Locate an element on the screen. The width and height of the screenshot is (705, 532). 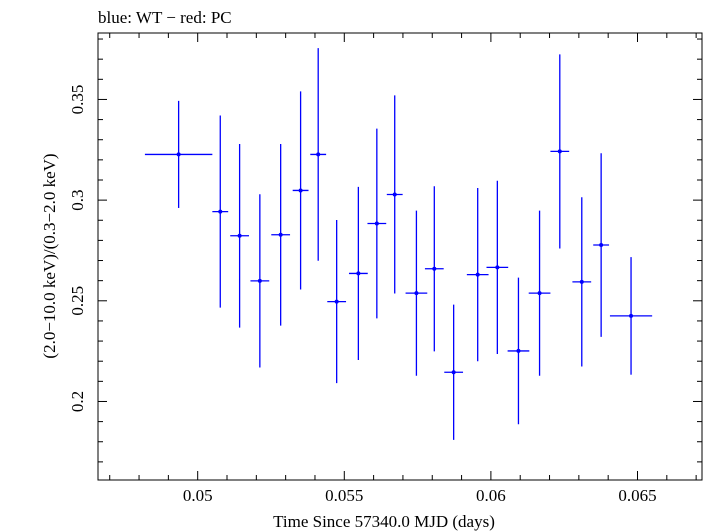
y-tick-label: 0.35 is located at coordinates (77, 100).